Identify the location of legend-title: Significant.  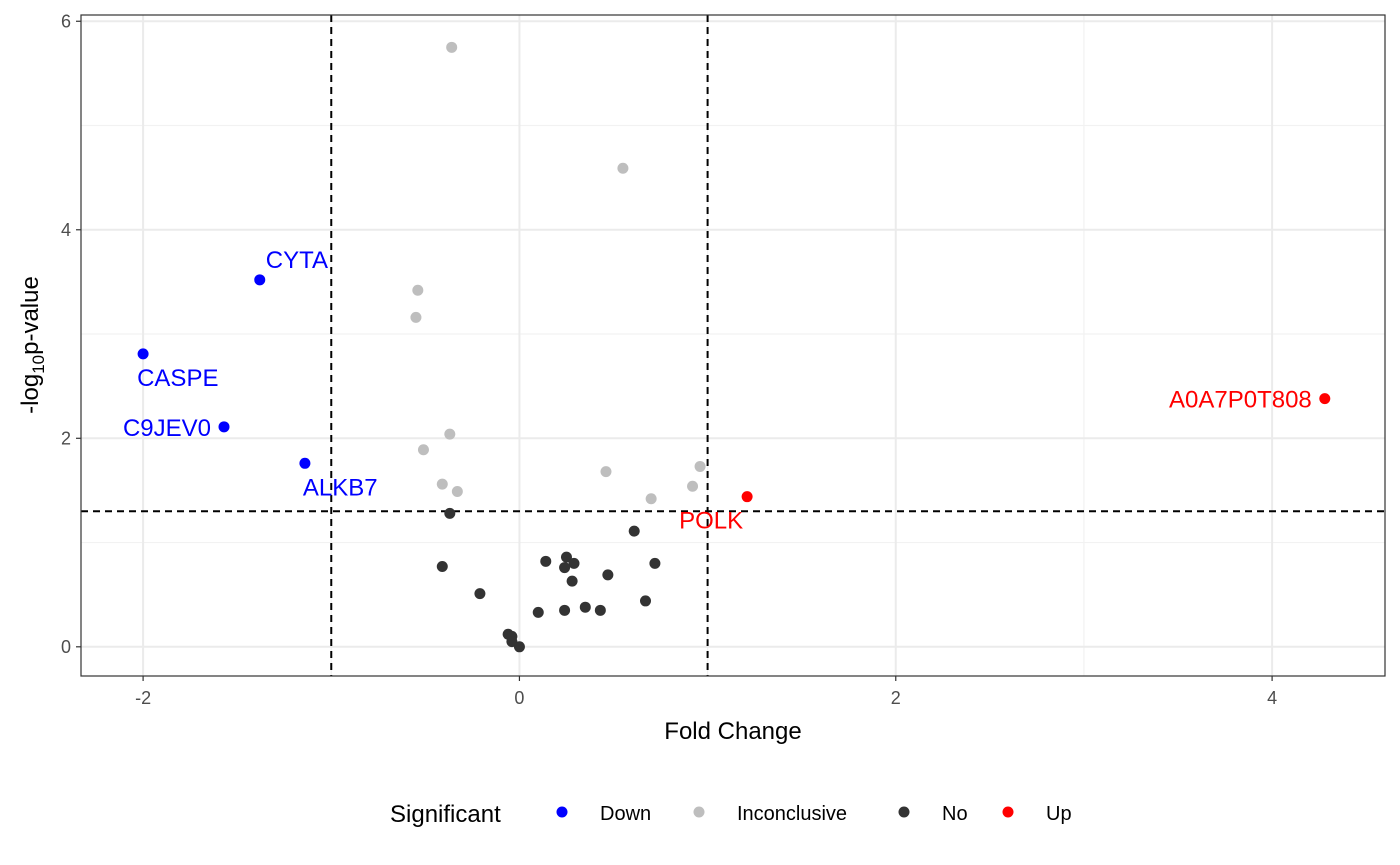
(445, 814).